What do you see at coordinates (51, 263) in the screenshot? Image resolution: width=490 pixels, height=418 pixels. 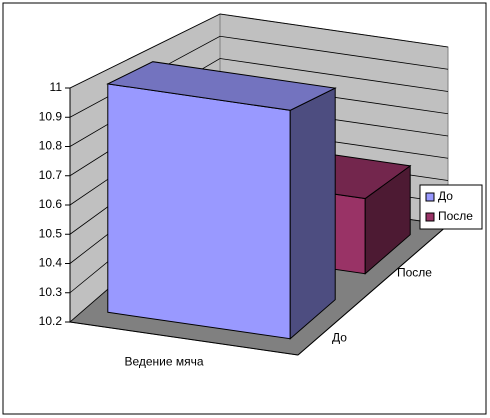 I see `y-tick-label: 10.4` at bounding box center [51, 263].